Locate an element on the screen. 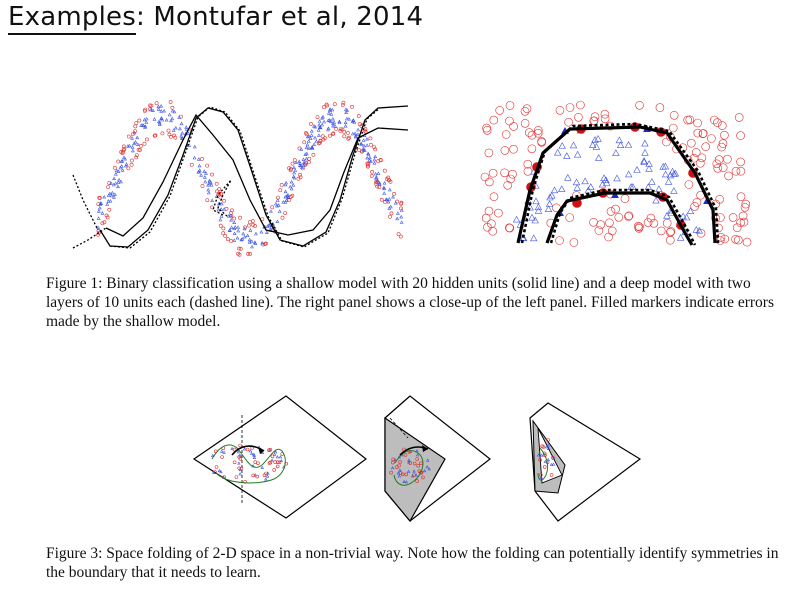  slide-title-prefix: Examples is located at coordinates (72, 18).